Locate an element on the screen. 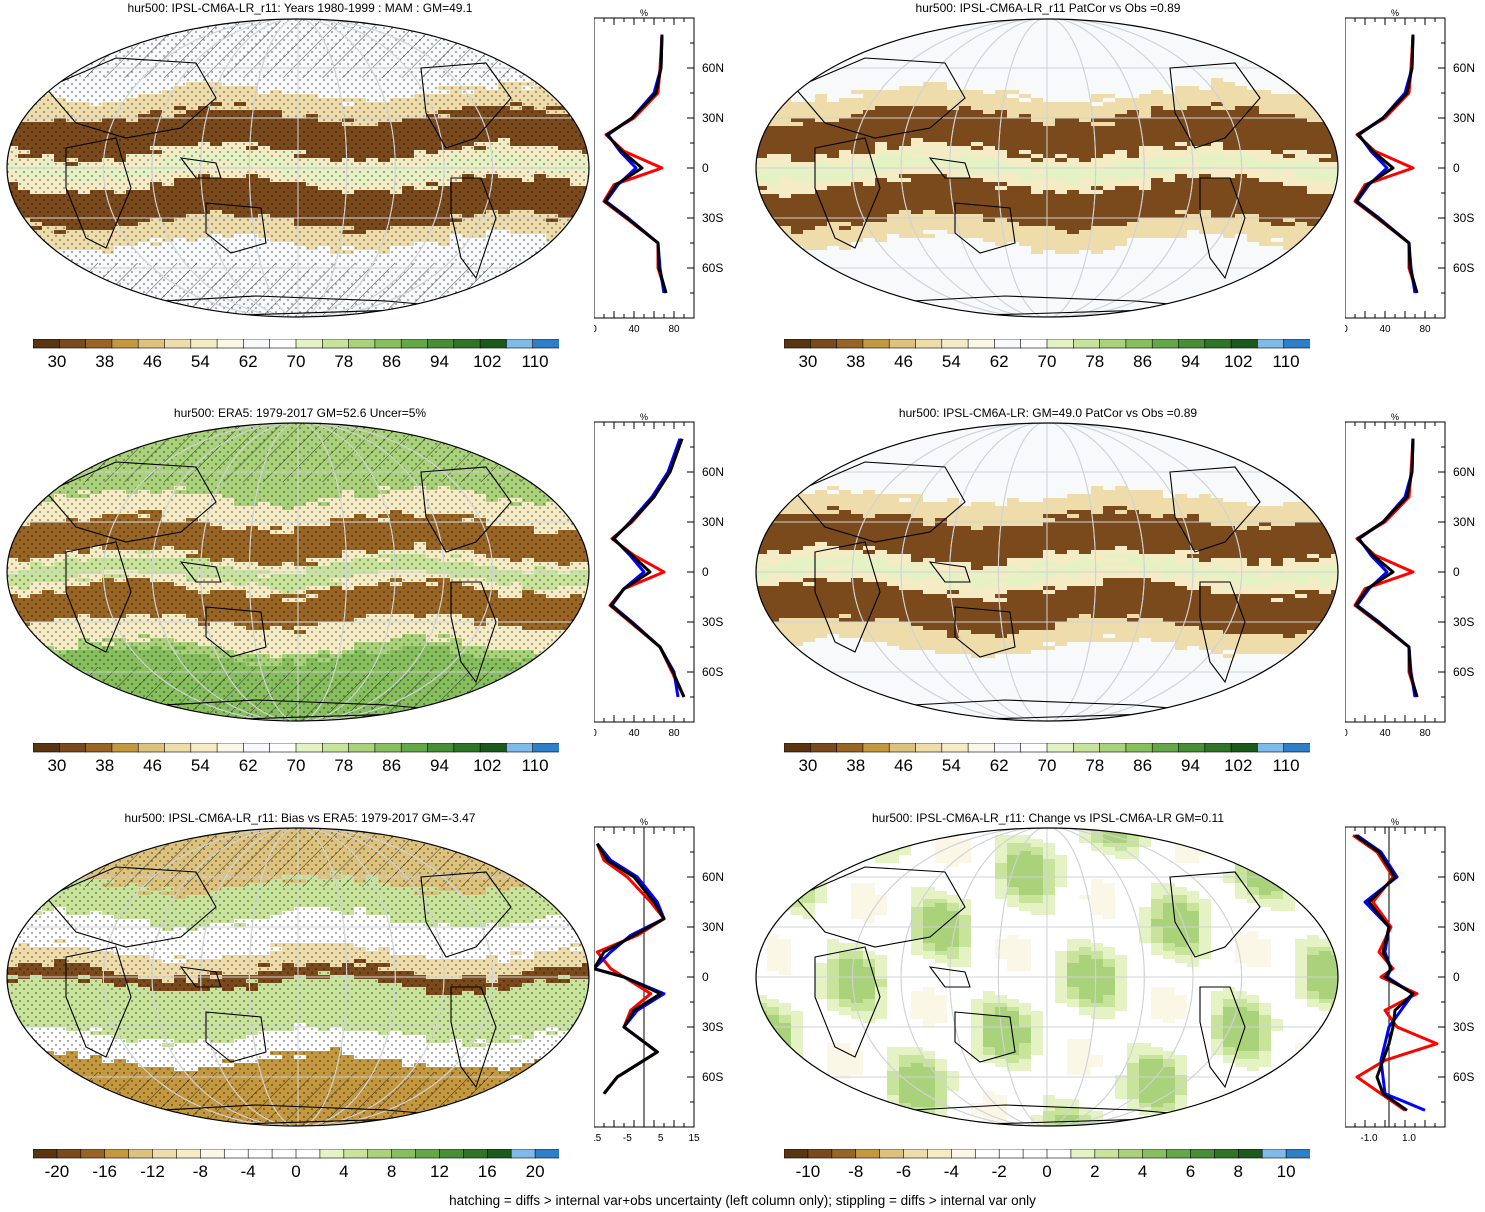 The width and height of the screenshot is (1485, 1212). zonal-lat-label: 30N is located at coordinates (713, 118).